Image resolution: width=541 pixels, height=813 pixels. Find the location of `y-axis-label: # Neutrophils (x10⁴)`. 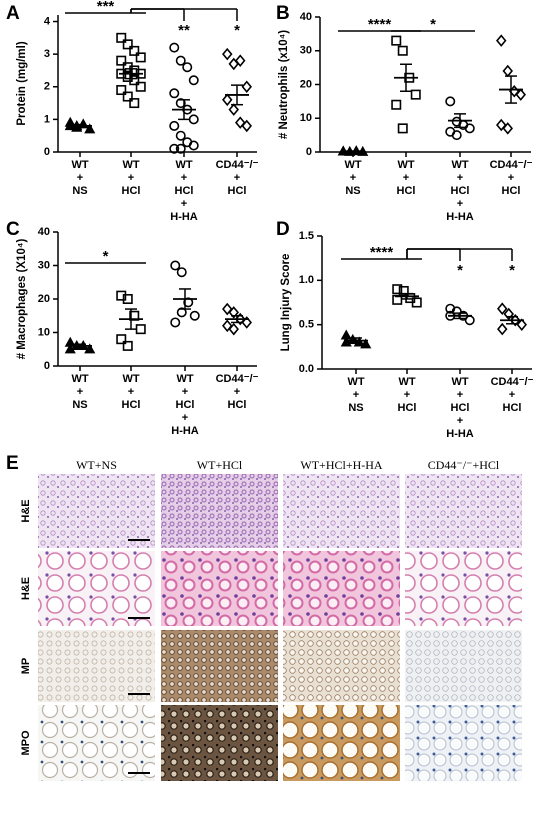

y-axis-label: # Neutrophils (x10⁴) is located at coordinates (284, 84).